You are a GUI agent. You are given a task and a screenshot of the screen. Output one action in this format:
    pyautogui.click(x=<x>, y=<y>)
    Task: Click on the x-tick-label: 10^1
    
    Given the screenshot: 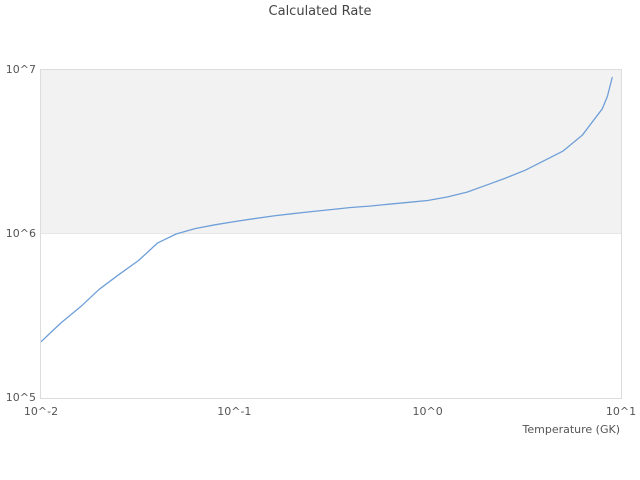 What is the action you would take?
    pyautogui.click(x=621, y=411)
    